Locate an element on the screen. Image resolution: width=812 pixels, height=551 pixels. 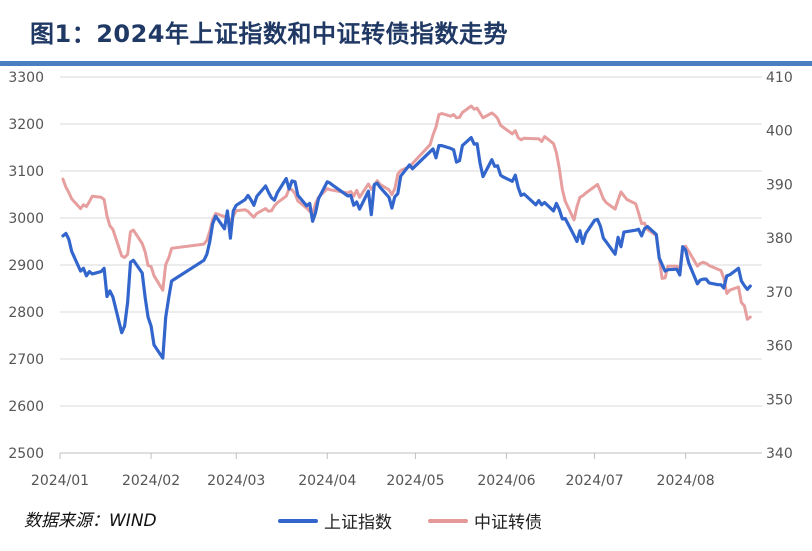
legend-item-series-2: 中证转债 is located at coordinates (485, 520).